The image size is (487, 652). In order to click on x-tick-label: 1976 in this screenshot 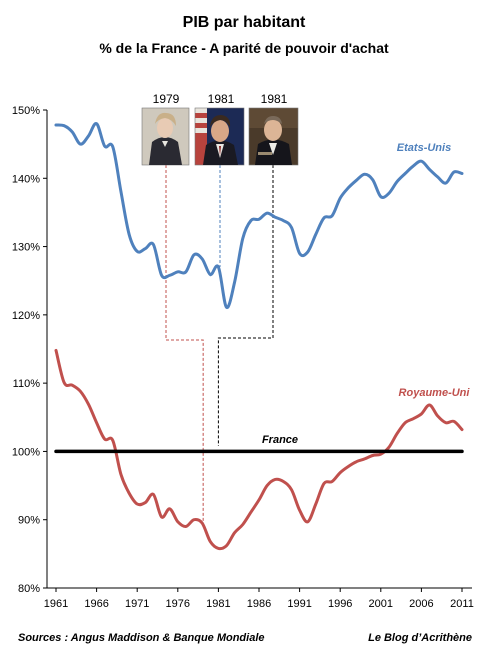, I will do `click(178, 604)`.